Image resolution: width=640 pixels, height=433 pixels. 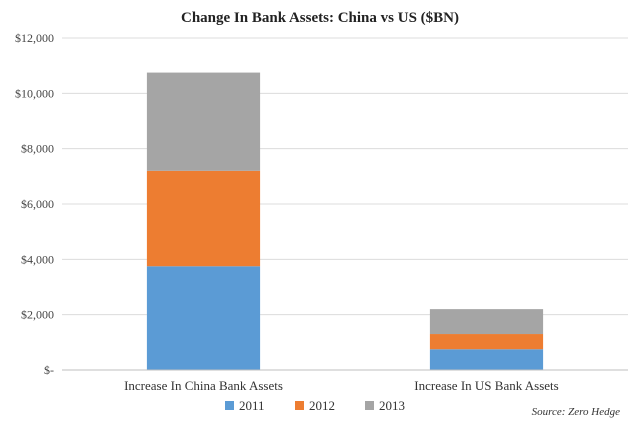 I want to click on y-axis: $- $2,000 $4,000 $6,000 $8,000 $10,000 $12,000, so click(x=34, y=204).